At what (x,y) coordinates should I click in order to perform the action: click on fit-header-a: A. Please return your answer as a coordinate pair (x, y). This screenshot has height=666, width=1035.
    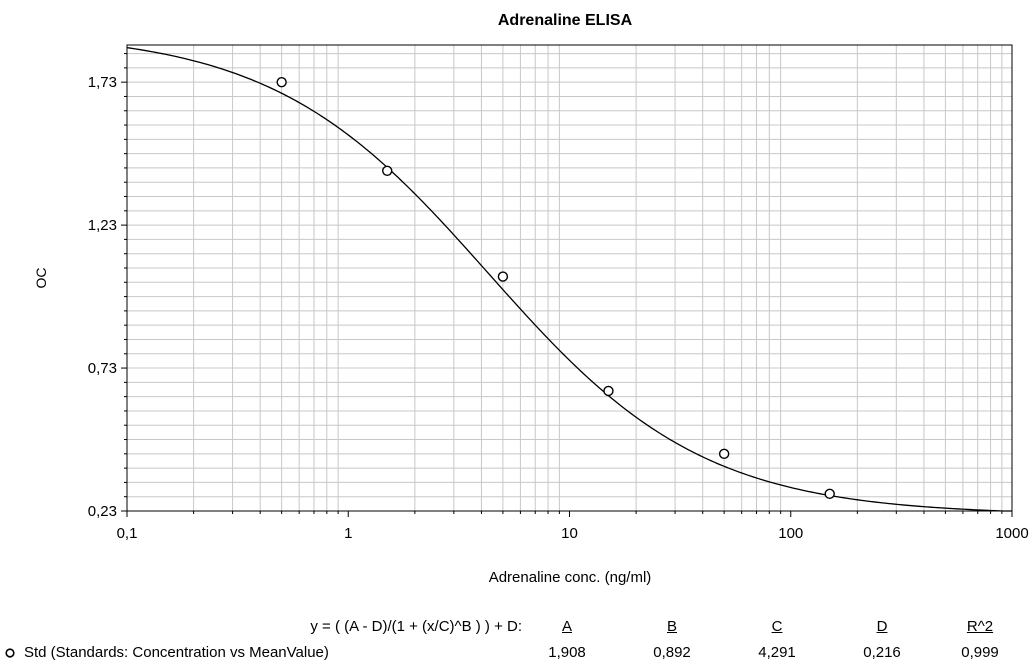
    Looking at the image, I should click on (567, 626).